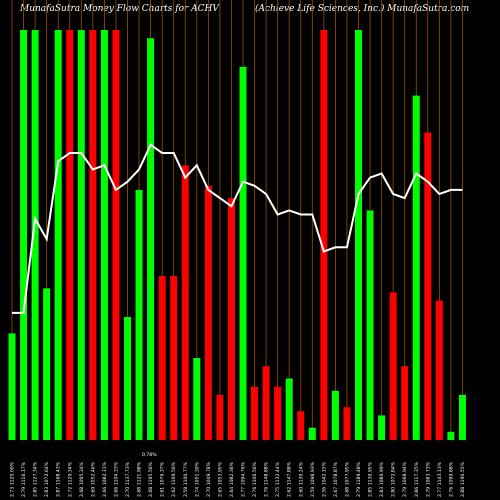 The image size is (500, 500). What do you see at coordinates (382, 479) in the screenshot?
I see `x-tick-label: 2.83 1089.99%` at bounding box center [382, 479].